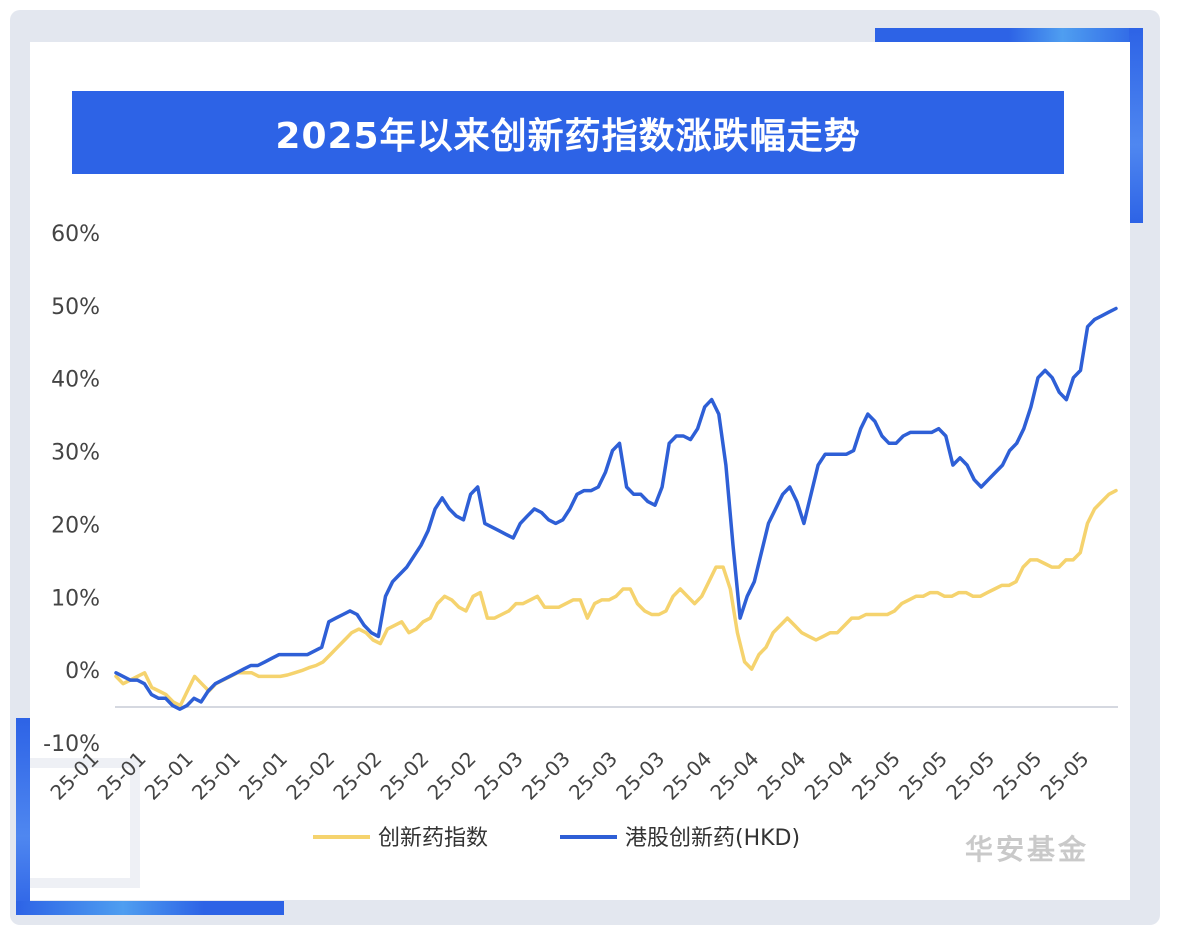 The height and width of the screenshot is (931, 1177). I want to click on left-edge-accent-bar, so click(23, 816).